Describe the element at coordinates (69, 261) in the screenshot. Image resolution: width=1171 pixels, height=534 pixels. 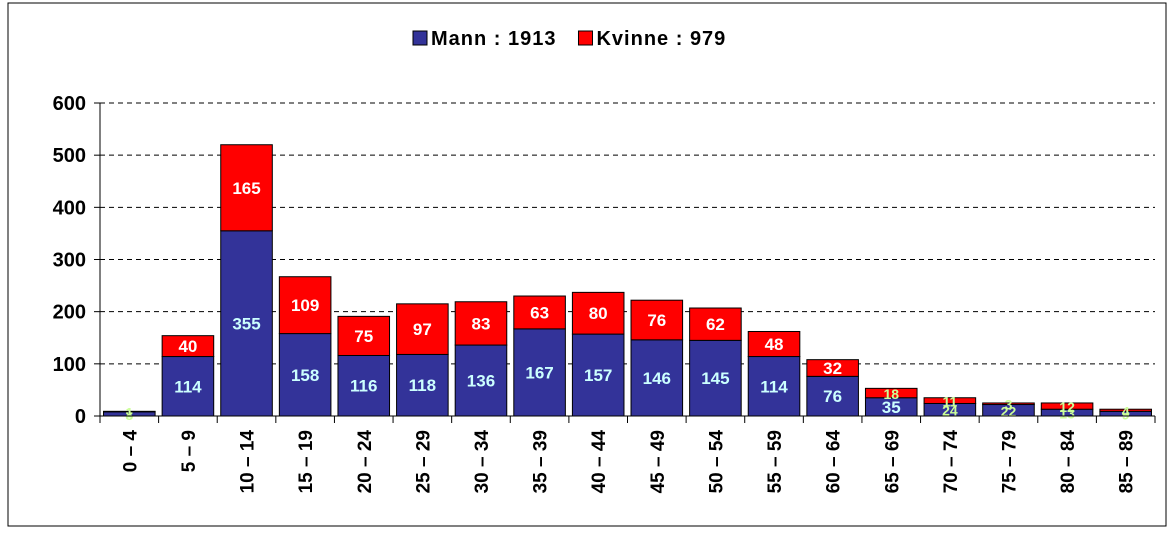
I see `y-tick-label: 300` at that location.